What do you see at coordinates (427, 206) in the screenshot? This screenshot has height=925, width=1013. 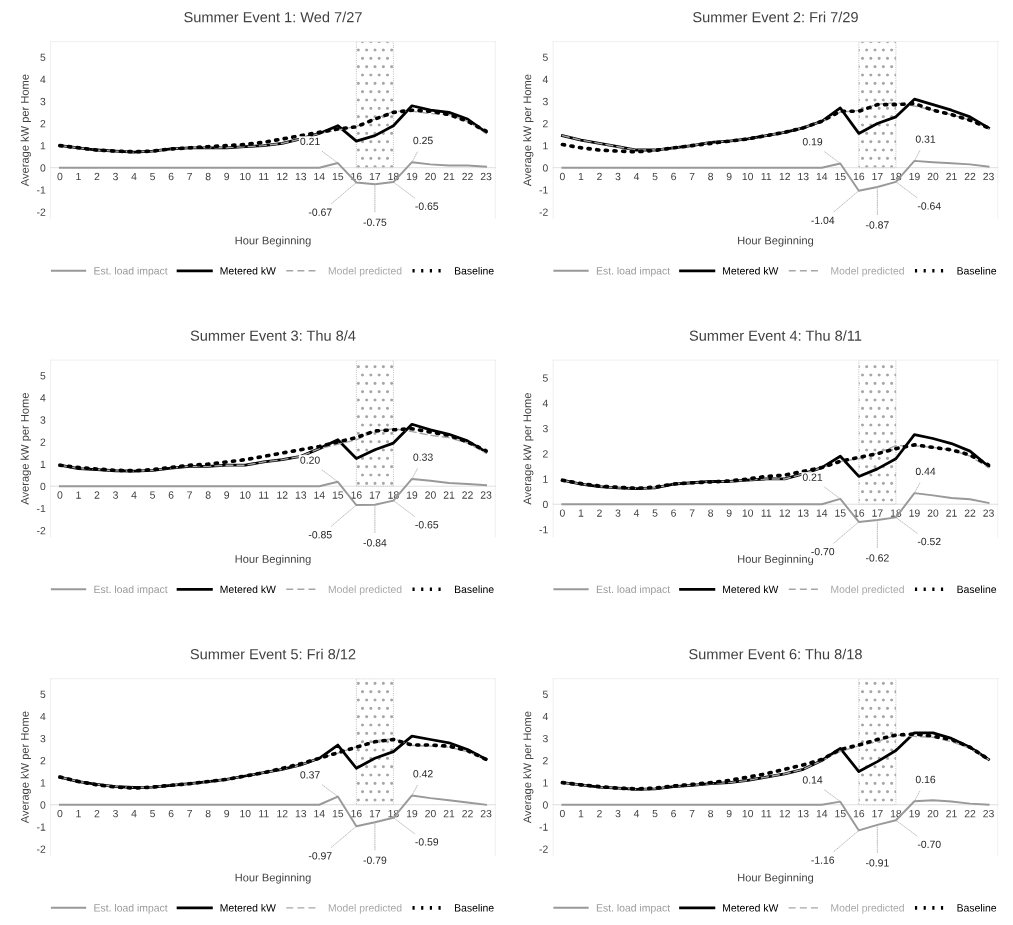 I see `data-label: -0.65` at bounding box center [427, 206].